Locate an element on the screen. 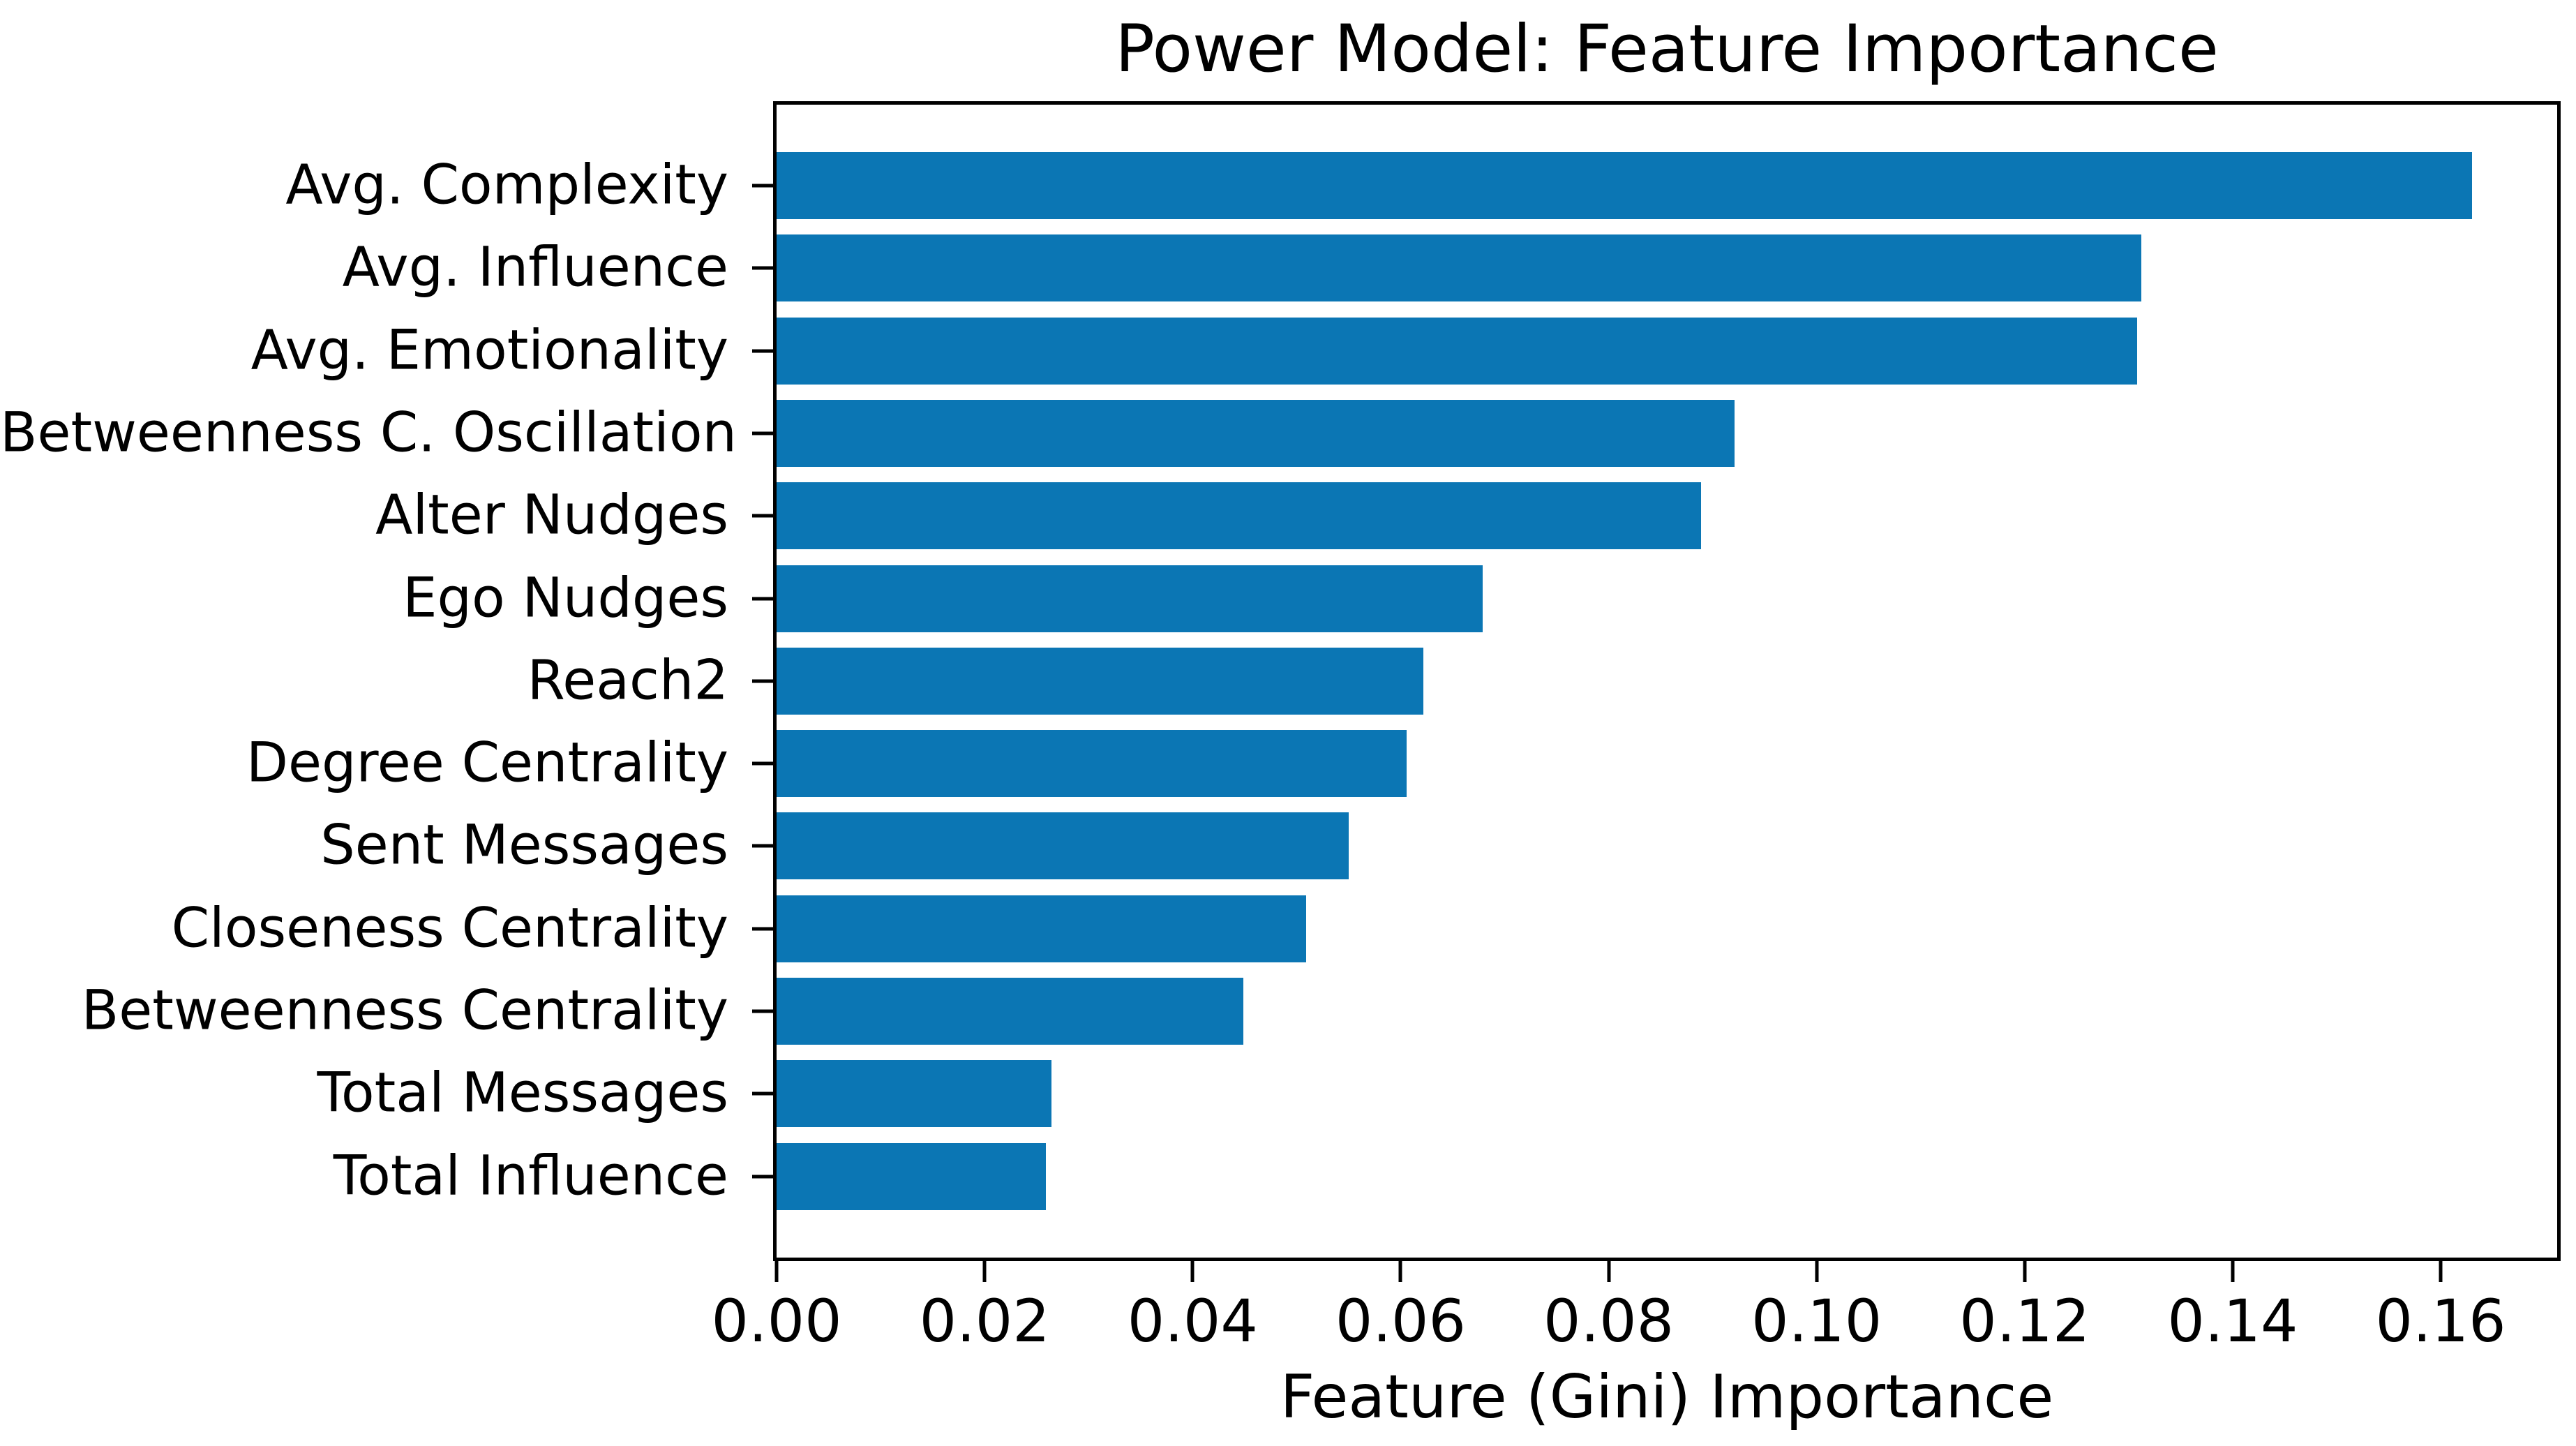 The height and width of the screenshot is (1446, 2576). x-tick-label: 0.14 is located at coordinates (2232, 1321).